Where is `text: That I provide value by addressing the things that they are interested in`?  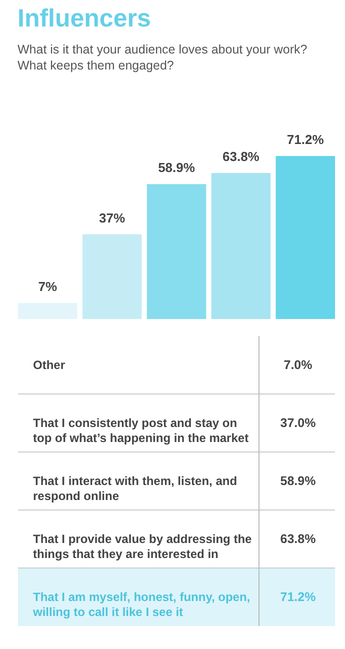
text: That I provide value by addressing the things that they are interested in is located at coordinates (142, 546).